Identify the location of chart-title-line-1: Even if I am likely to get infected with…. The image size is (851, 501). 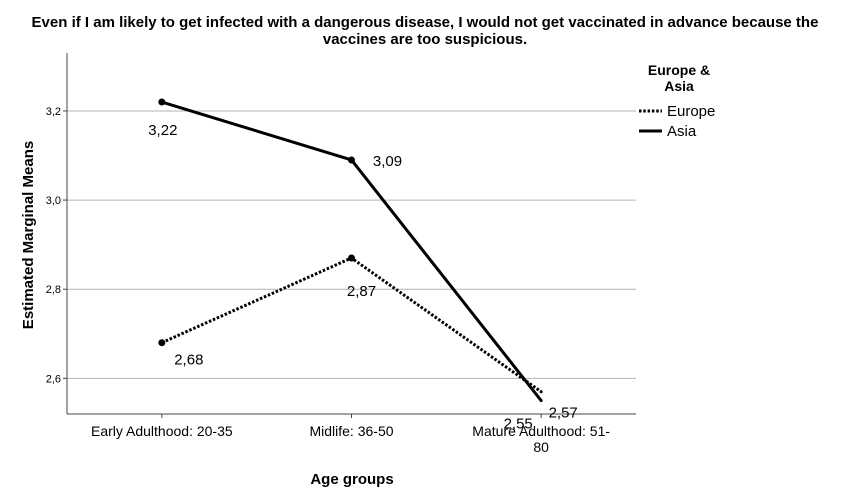
(425, 22).